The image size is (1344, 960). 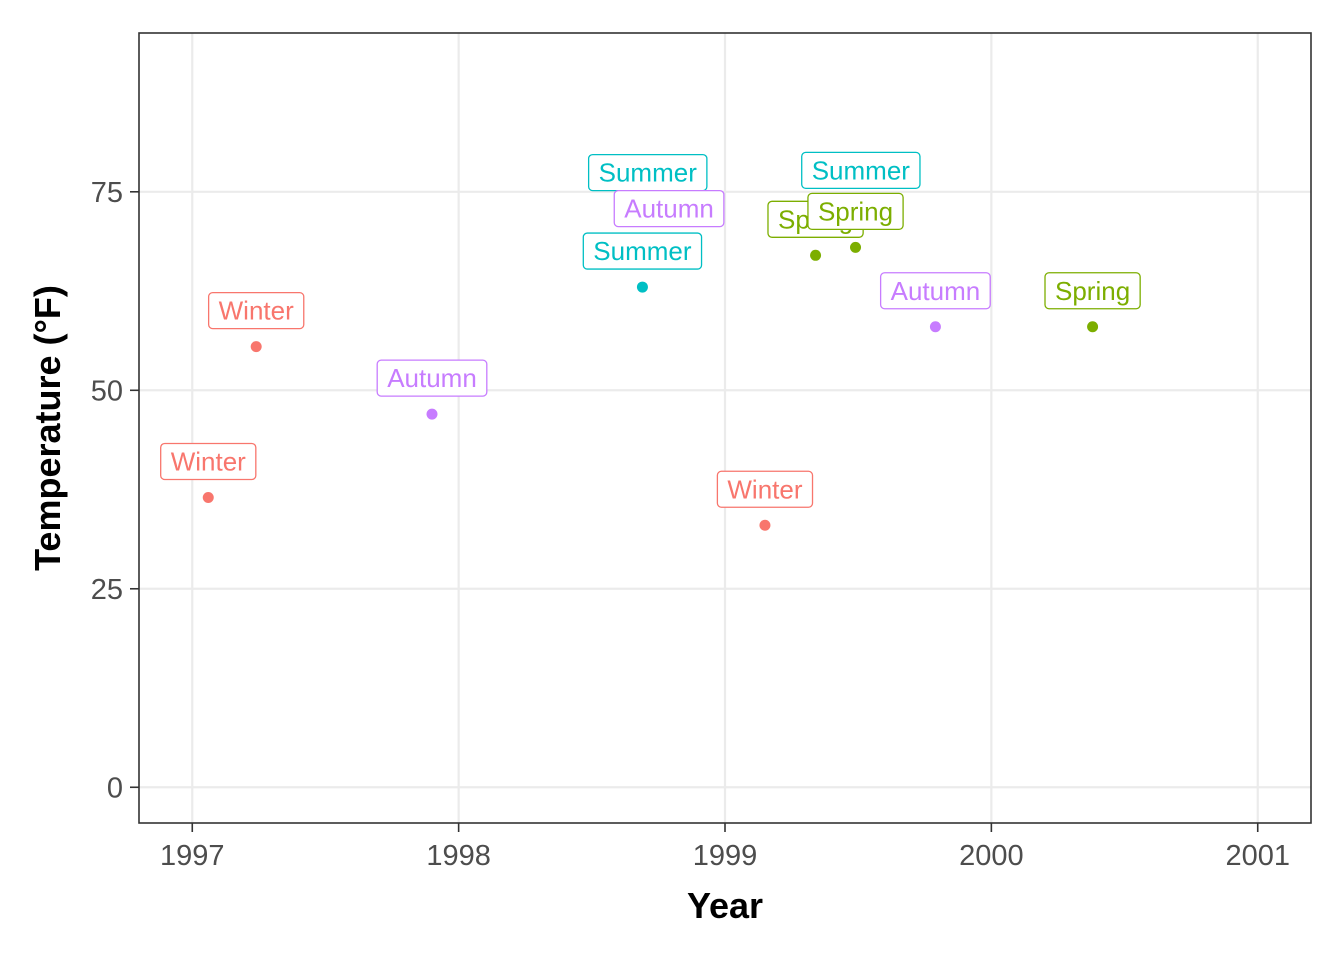 I want to click on y-tick-label: 75, so click(x=107, y=193).